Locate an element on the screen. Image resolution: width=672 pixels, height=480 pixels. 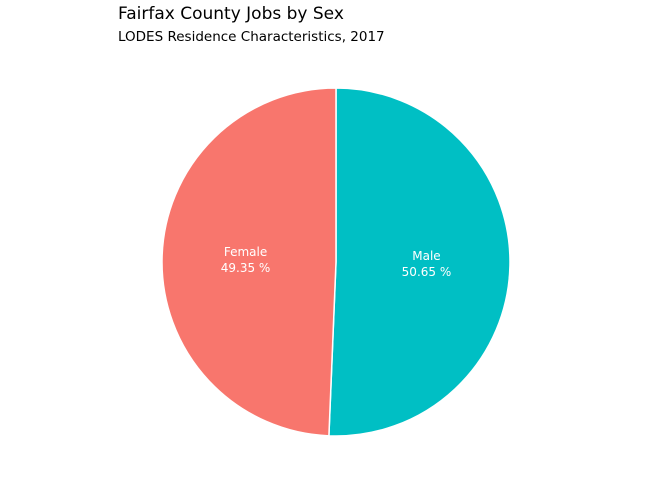
chart-title: Fairfax County Jobs by Sex is located at coordinates (231, 14).